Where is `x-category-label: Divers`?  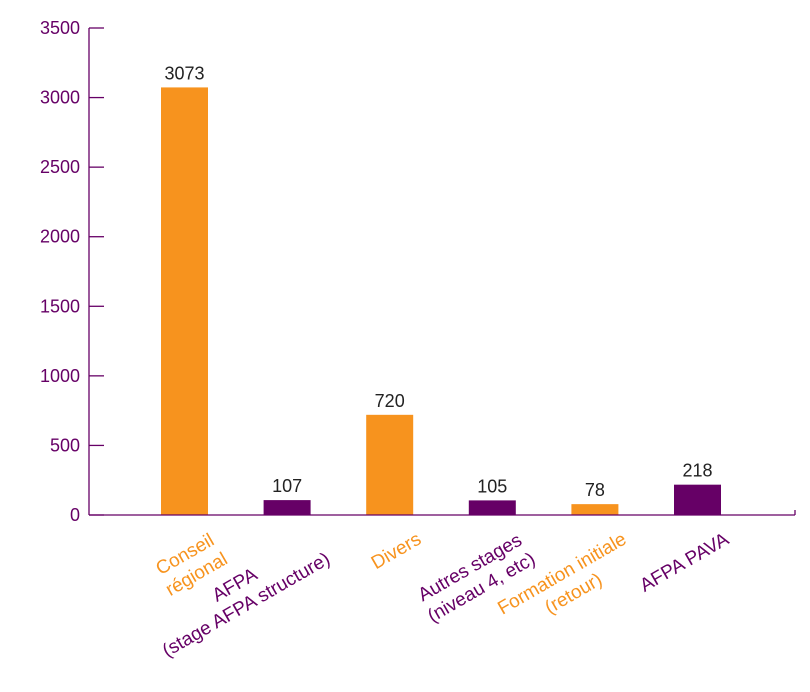
x-category-label: Divers is located at coordinates (396, 551).